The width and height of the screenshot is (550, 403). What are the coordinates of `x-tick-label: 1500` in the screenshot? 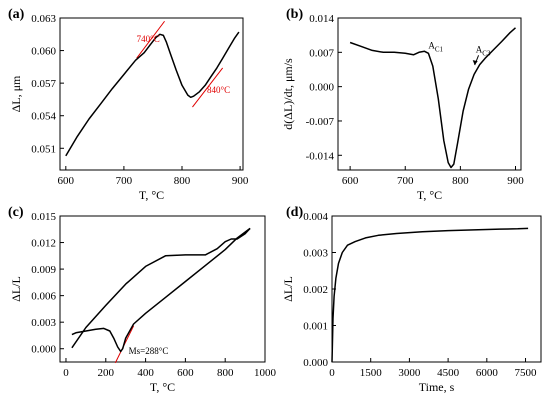 It's located at (371, 373).